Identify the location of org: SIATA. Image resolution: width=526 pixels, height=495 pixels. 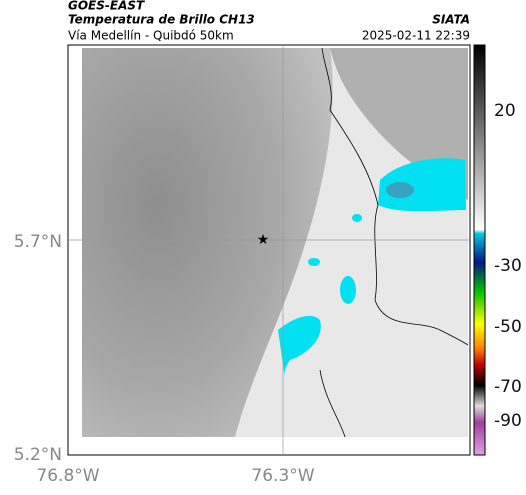
(451, 20).